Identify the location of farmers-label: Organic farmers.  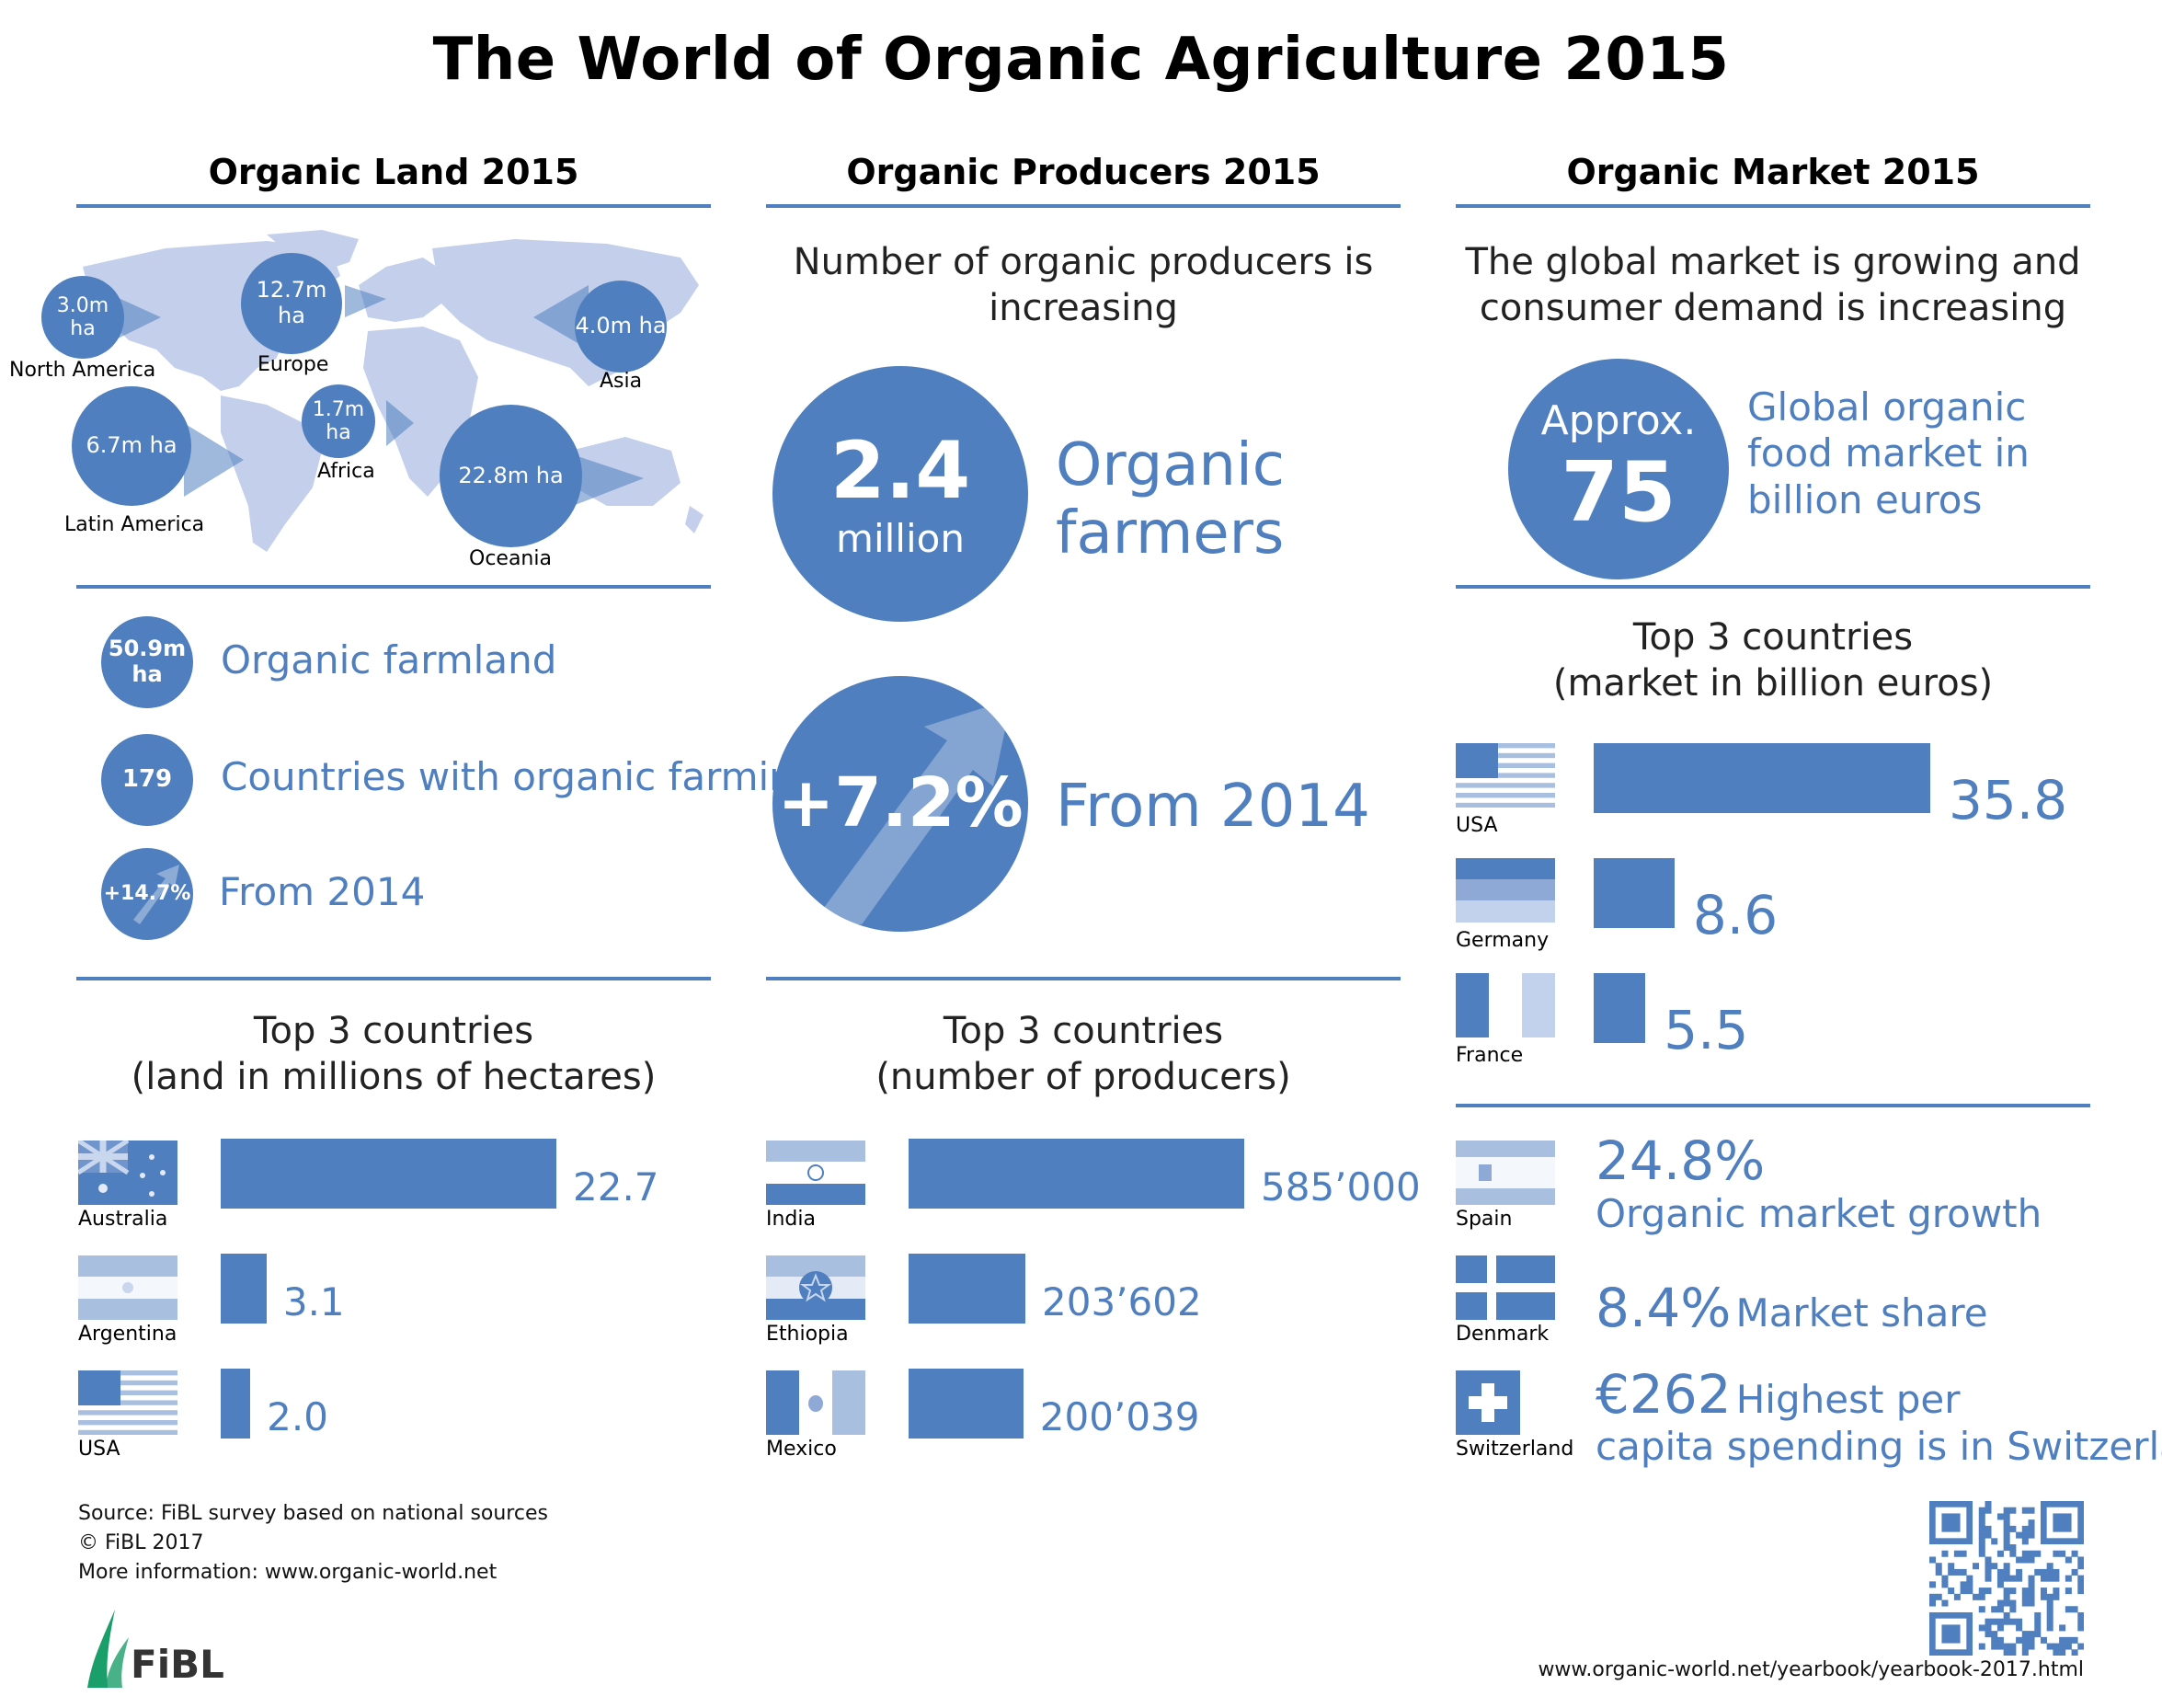
(1170, 499).